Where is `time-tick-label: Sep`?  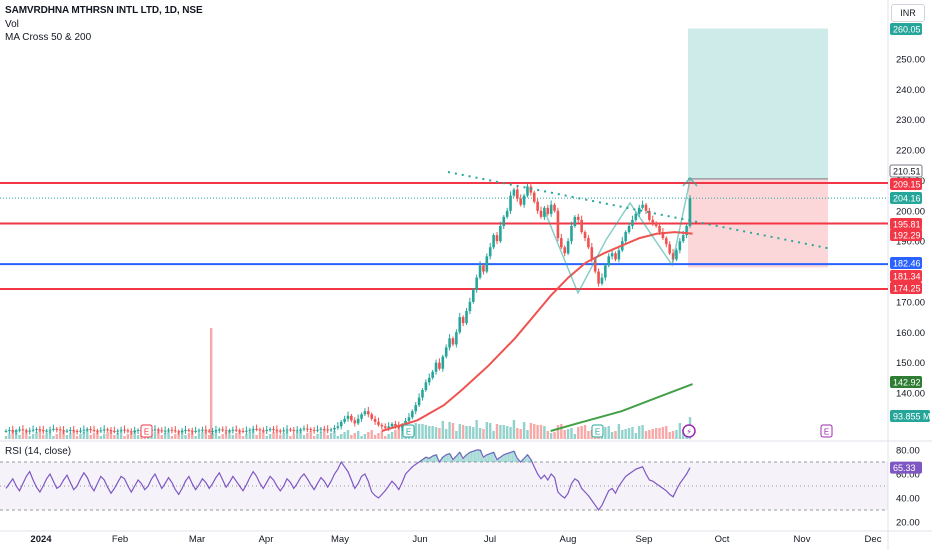 time-tick-label: Sep is located at coordinates (644, 539).